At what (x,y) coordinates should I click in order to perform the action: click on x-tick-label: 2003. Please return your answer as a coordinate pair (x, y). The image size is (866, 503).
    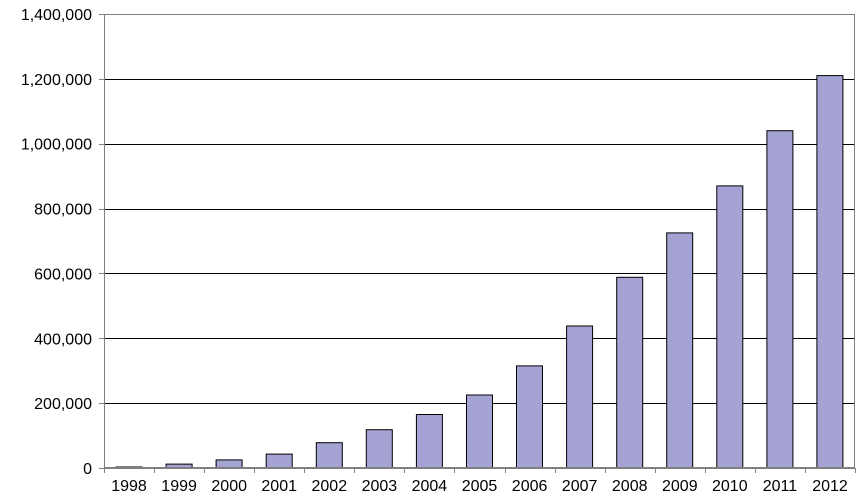
    Looking at the image, I should click on (380, 486).